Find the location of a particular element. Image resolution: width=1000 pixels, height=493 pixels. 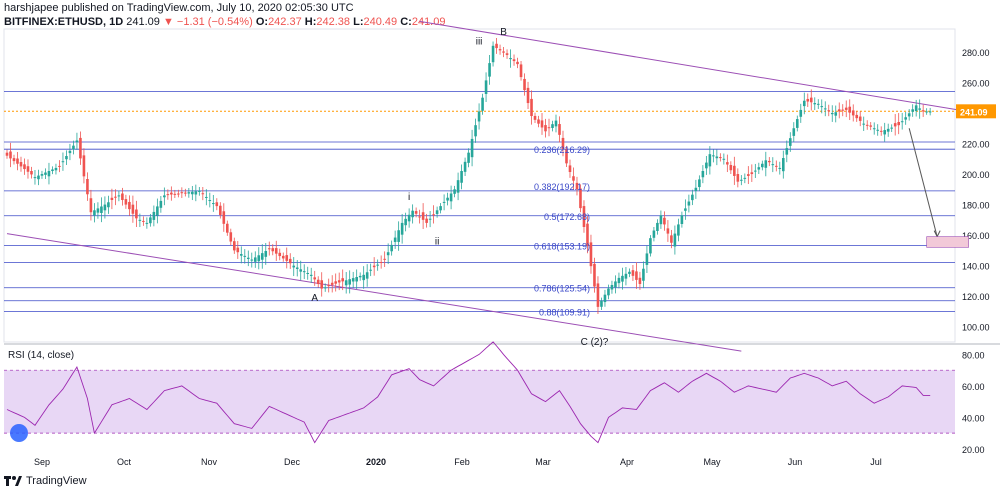

last-price-badge-label: 241.09 is located at coordinates (974, 112).